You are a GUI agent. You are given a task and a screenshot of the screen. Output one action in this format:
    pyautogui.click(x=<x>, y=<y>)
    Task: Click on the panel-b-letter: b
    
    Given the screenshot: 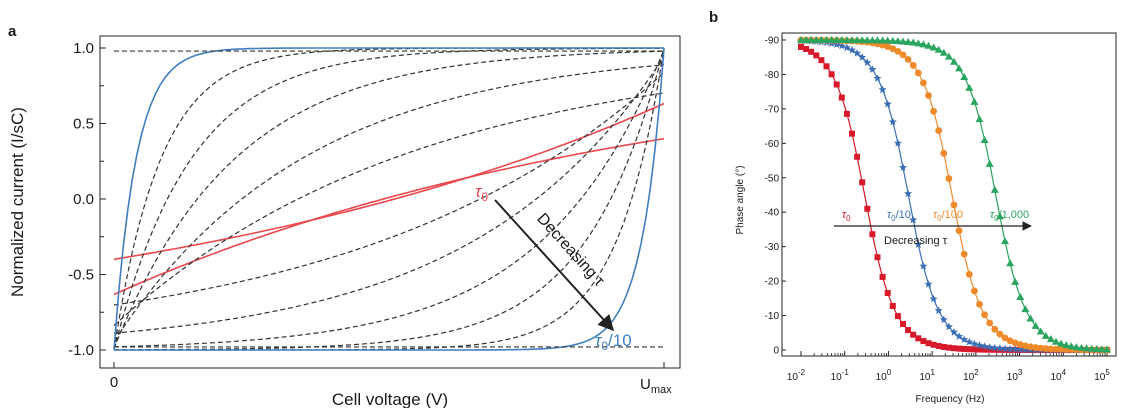 What is the action you would take?
    pyautogui.click(x=713, y=17)
    